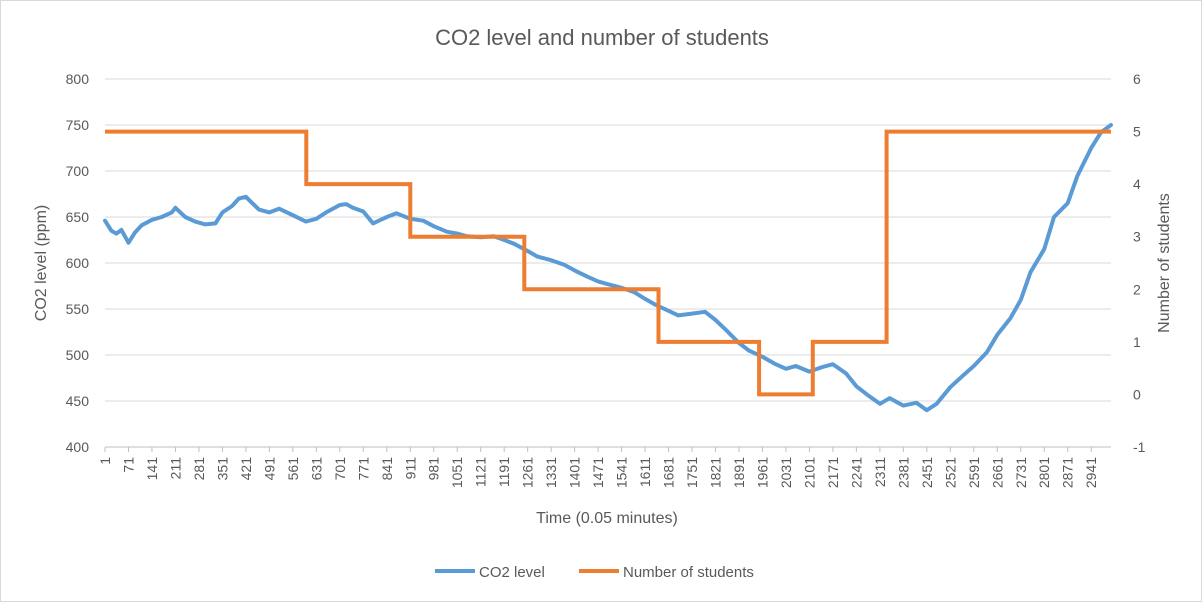 The height and width of the screenshot is (603, 1202). What do you see at coordinates (1137, 394) in the screenshot?
I see `y2-tick-label: 0` at bounding box center [1137, 394].